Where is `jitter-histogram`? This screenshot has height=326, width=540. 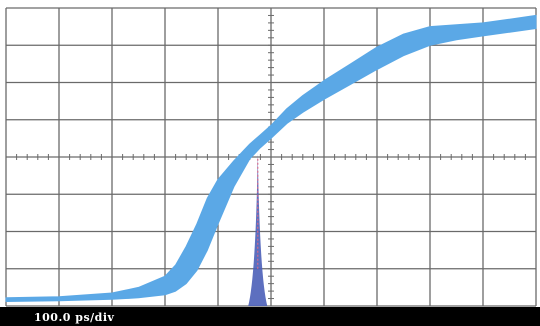
jitter-histogram is located at coordinates (258, 229).